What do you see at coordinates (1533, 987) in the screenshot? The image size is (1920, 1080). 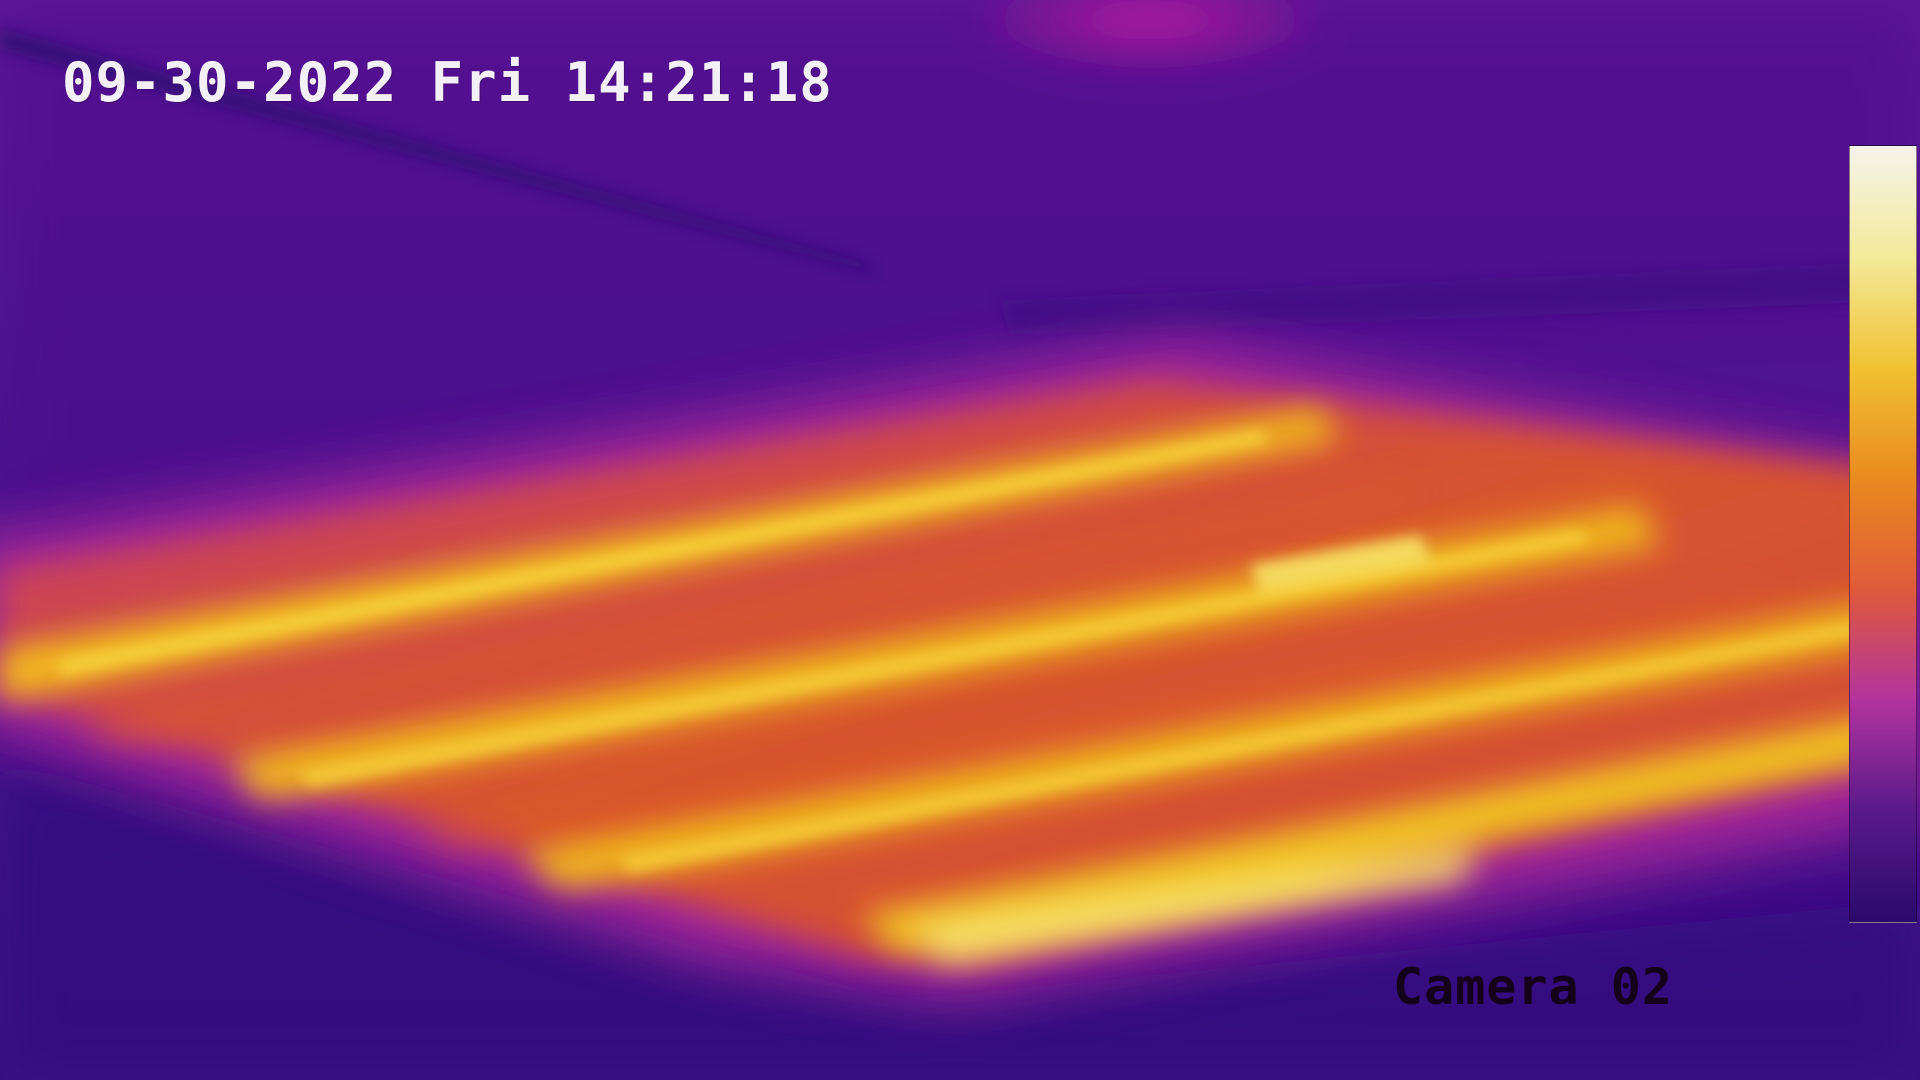 I see `camera-name-label: Camera 02` at bounding box center [1533, 987].